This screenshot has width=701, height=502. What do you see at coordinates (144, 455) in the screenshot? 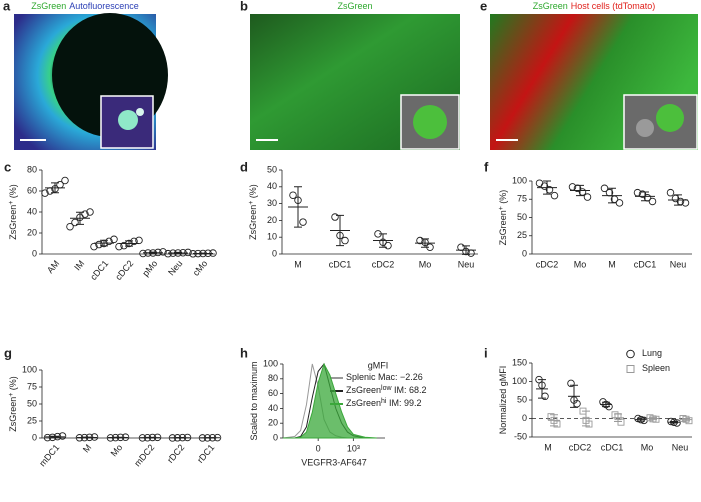
I see `x-tick-label: mDC2` at bounding box center [144, 455].